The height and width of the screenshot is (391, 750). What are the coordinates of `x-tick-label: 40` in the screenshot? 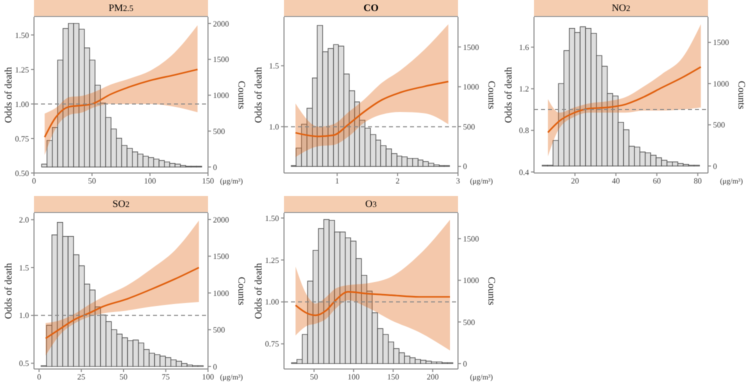 It's located at (616, 181).